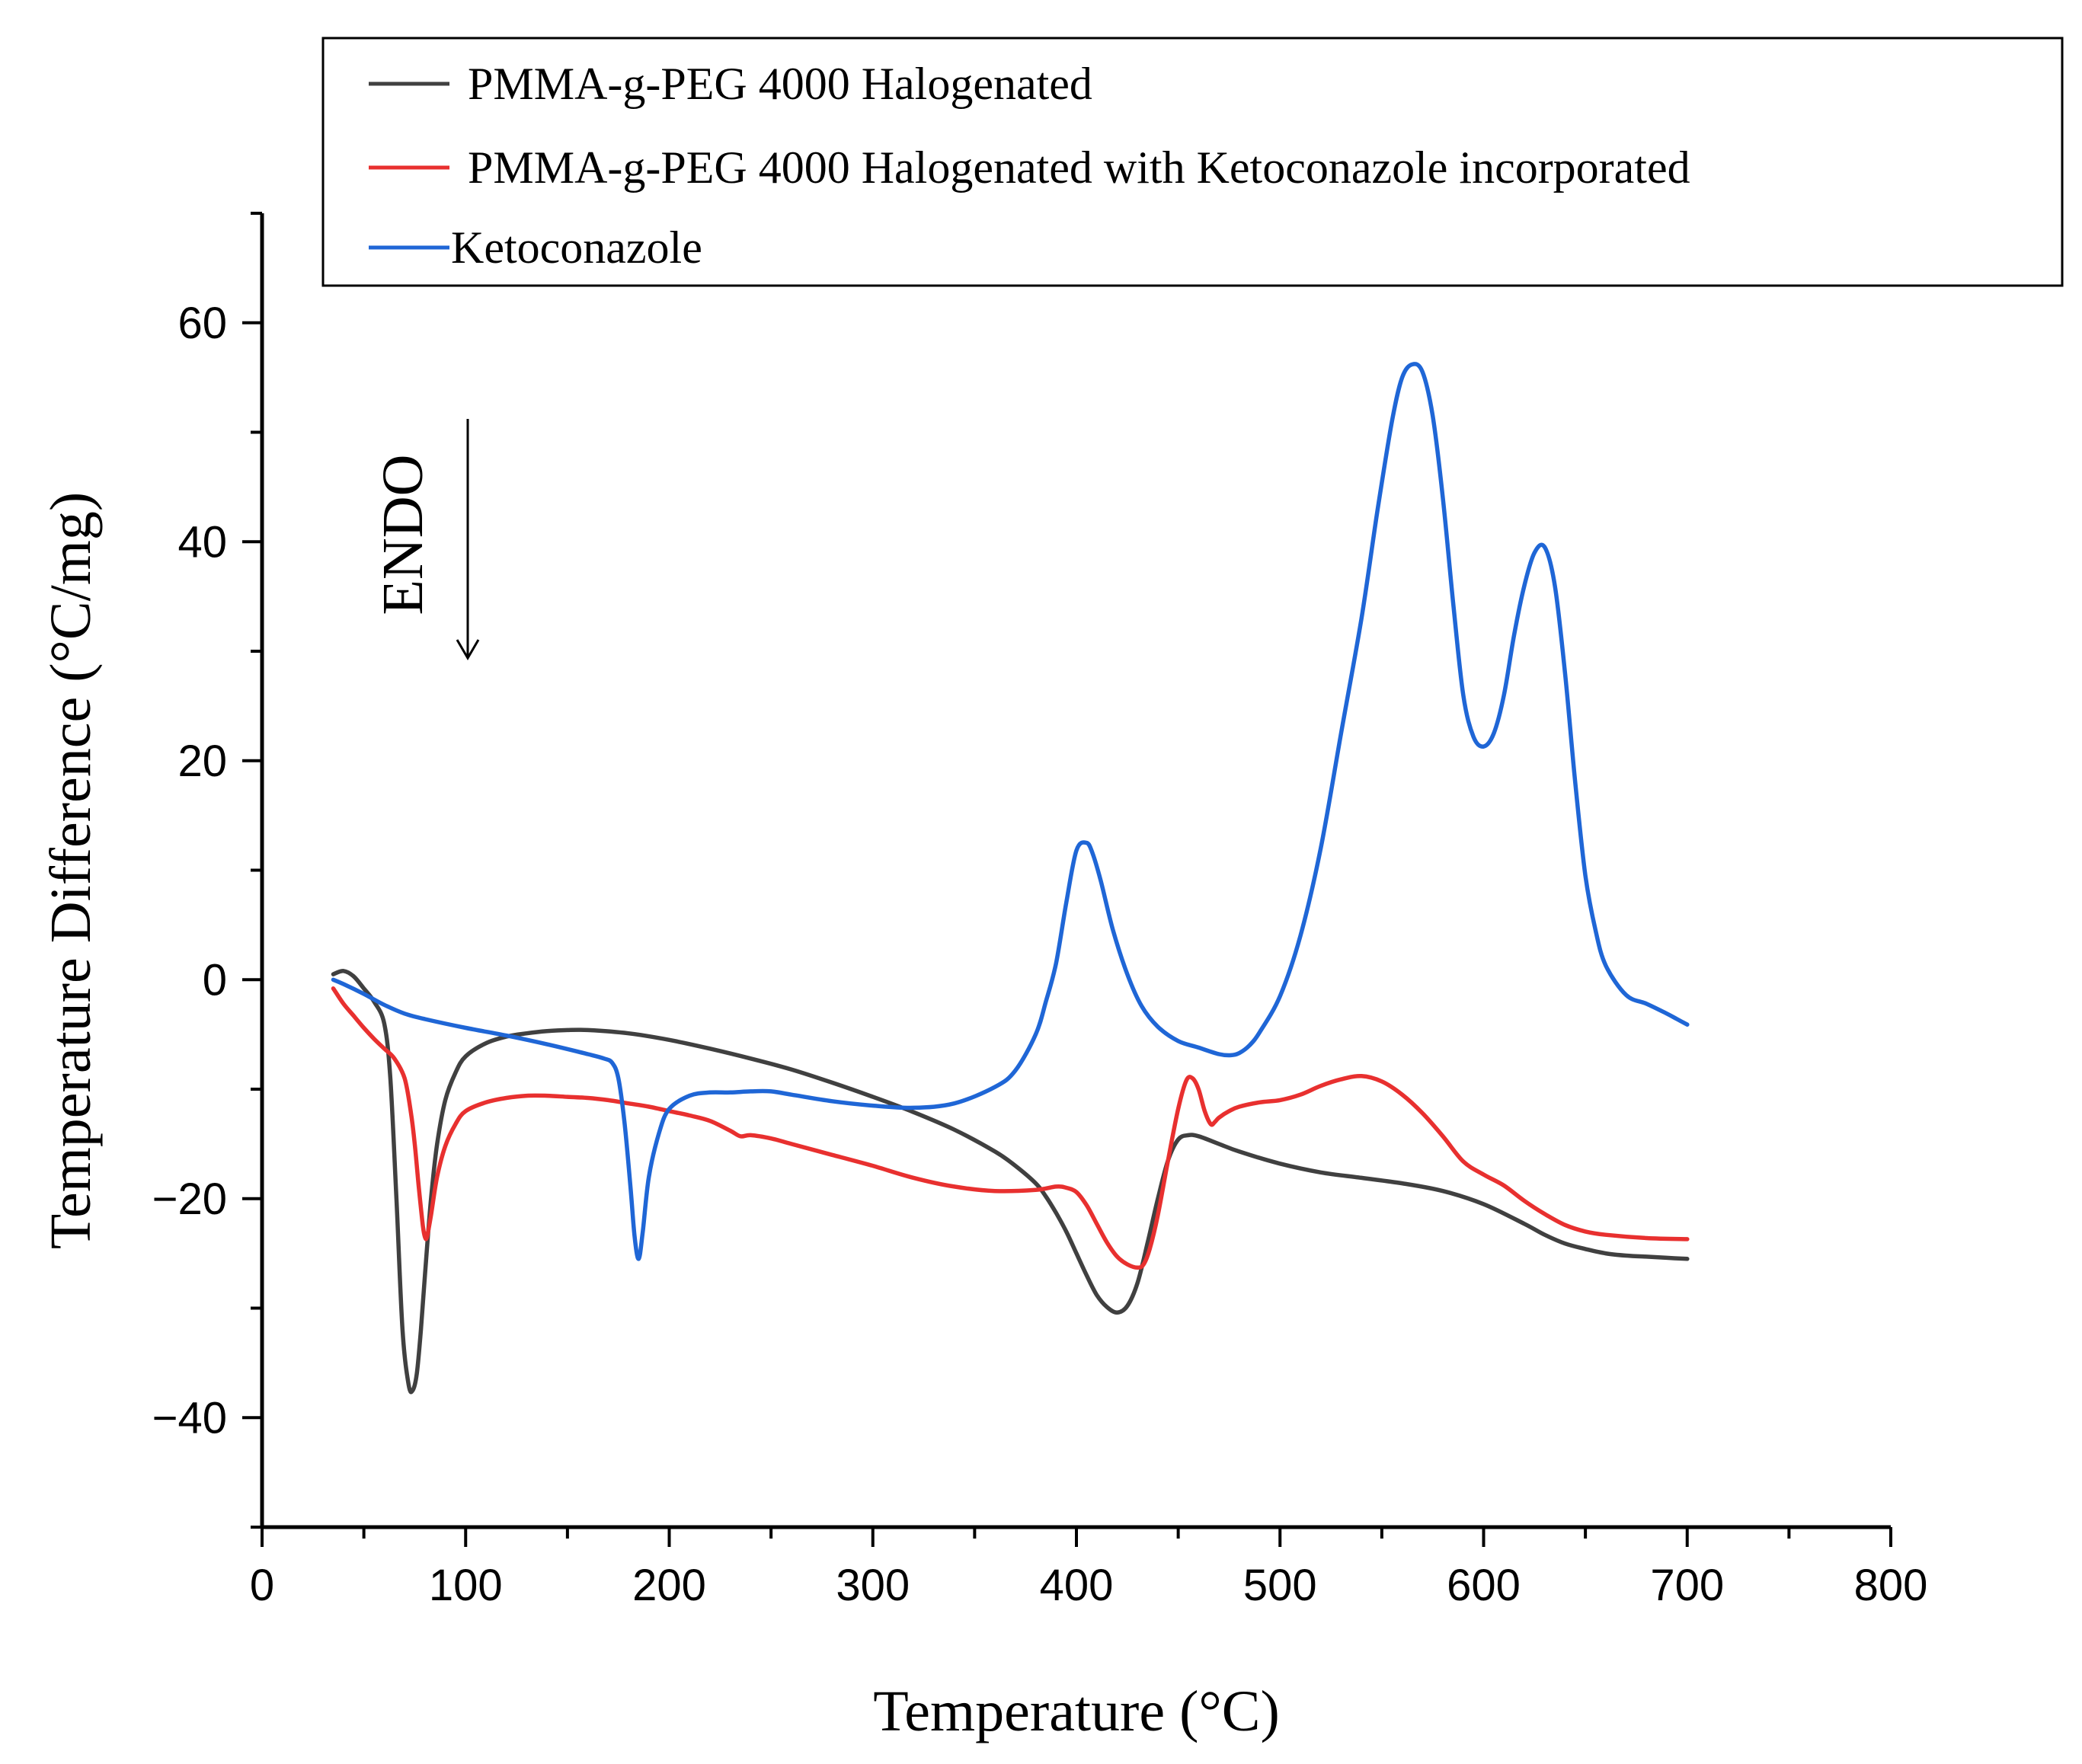  I want to click on x-tick-label: 500, so click(1280, 1585).